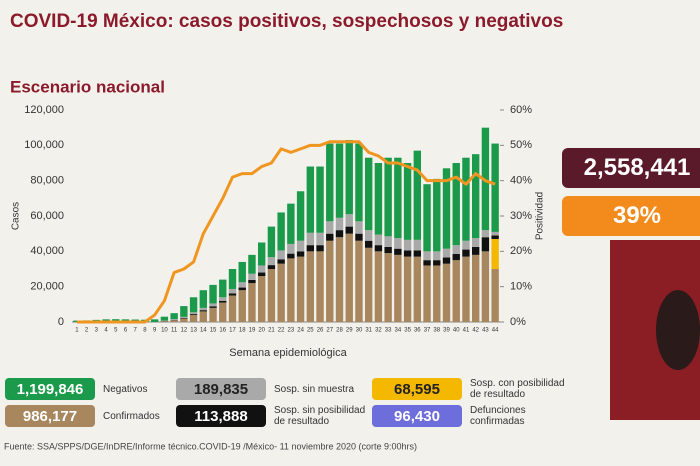 The width and height of the screenshot is (700, 466). Describe the element at coordinates (468, 416) in the screenshot. I see `legend-item: 96,430 Defunciones confirmadas` at that location.